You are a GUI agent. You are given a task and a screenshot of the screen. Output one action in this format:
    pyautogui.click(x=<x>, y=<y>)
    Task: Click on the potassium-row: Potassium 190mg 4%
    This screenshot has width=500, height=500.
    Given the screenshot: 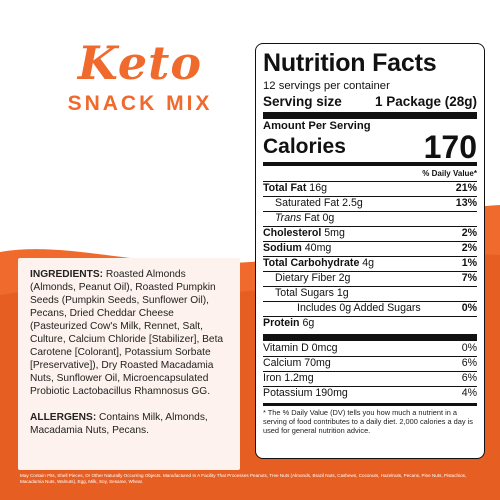 What is the action you would take?
    pyautogui.click(x=370, y=394)
    